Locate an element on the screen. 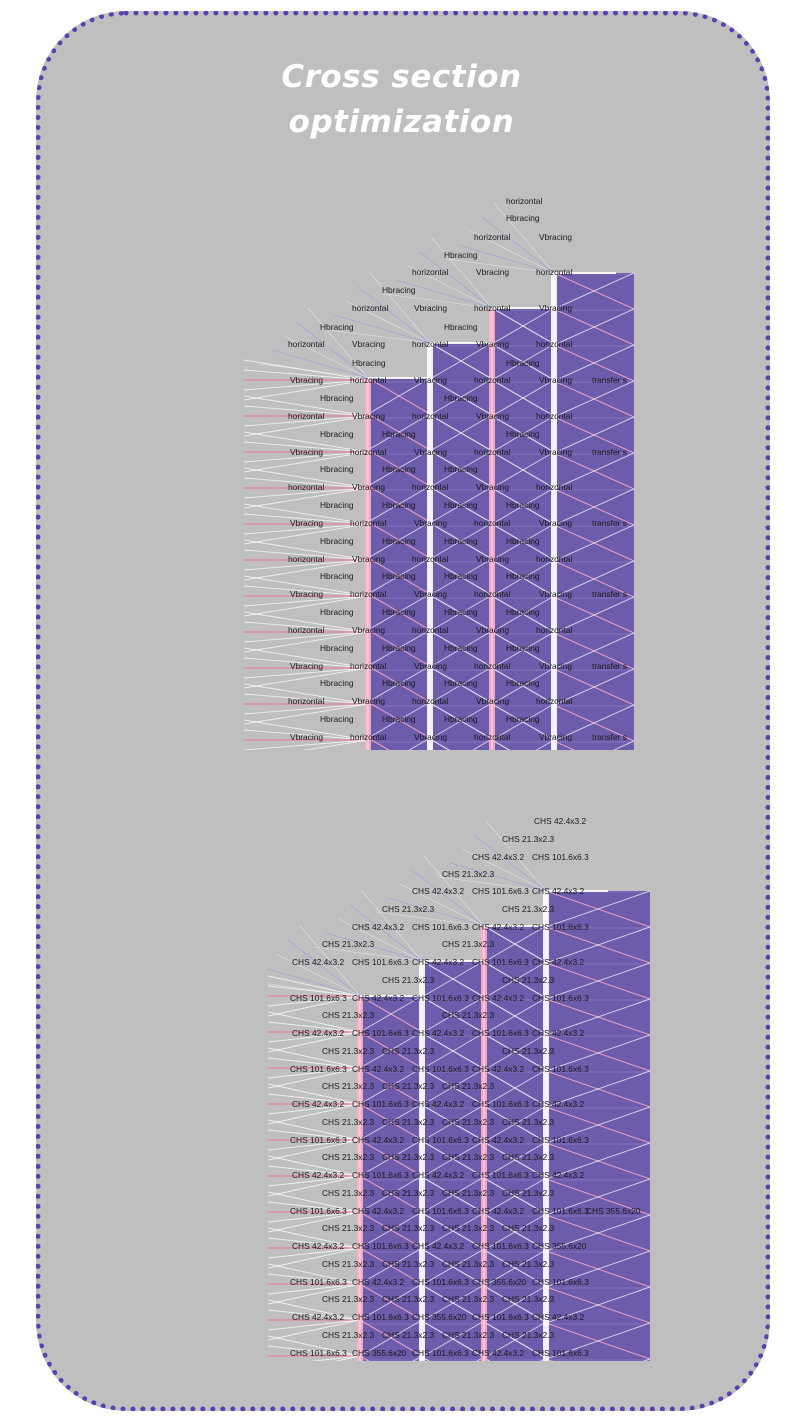 This screenshot has height=1428, width=803. title-line-1: Cross section is located at coordinates (401, 77).